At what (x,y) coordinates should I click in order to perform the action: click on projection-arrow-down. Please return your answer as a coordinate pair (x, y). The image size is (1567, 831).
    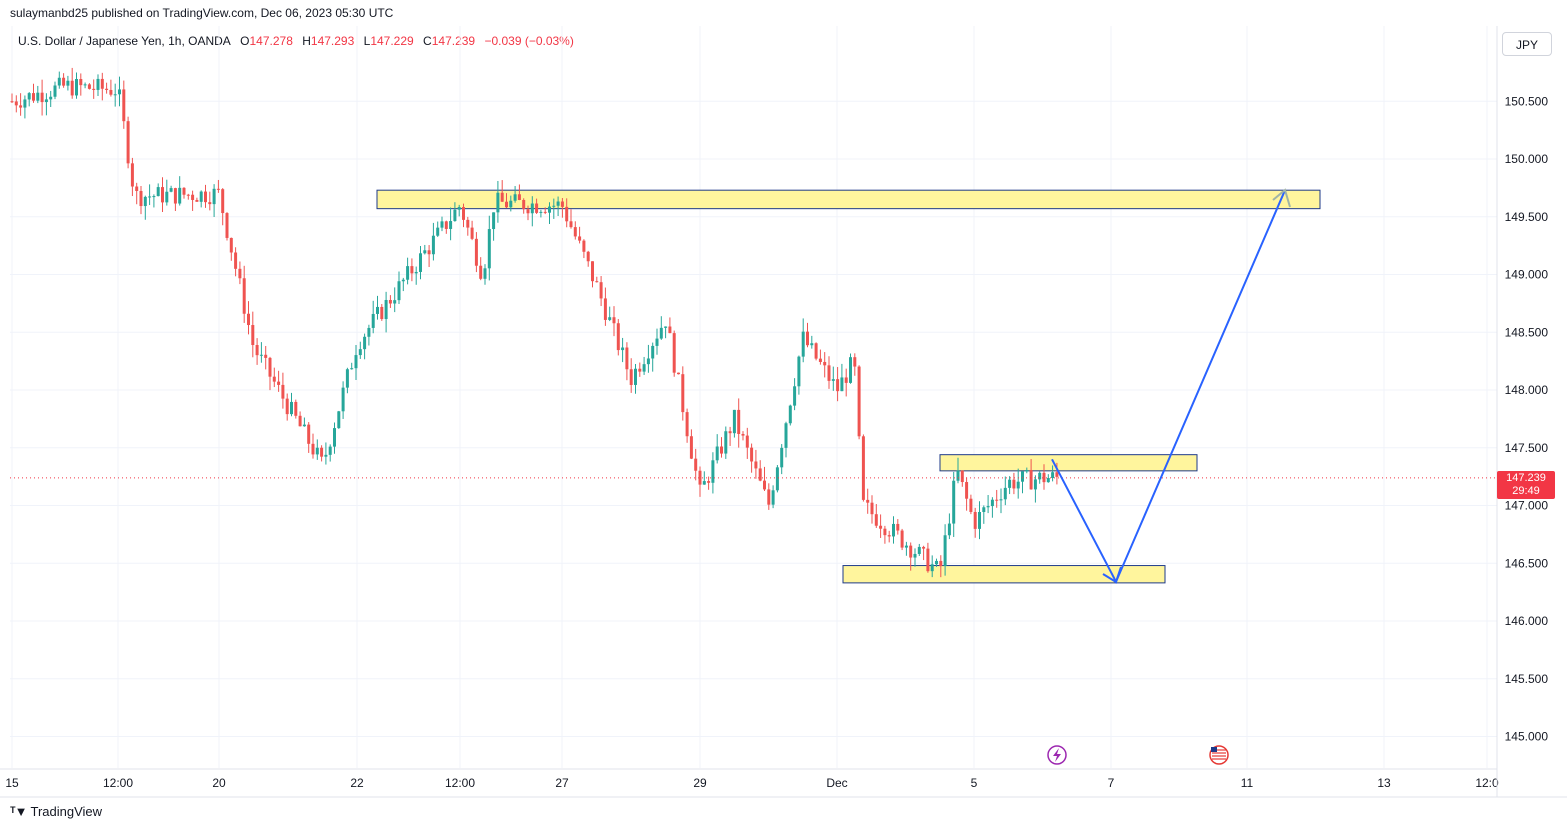
    Looking at the image, I should click on (1112, 575).